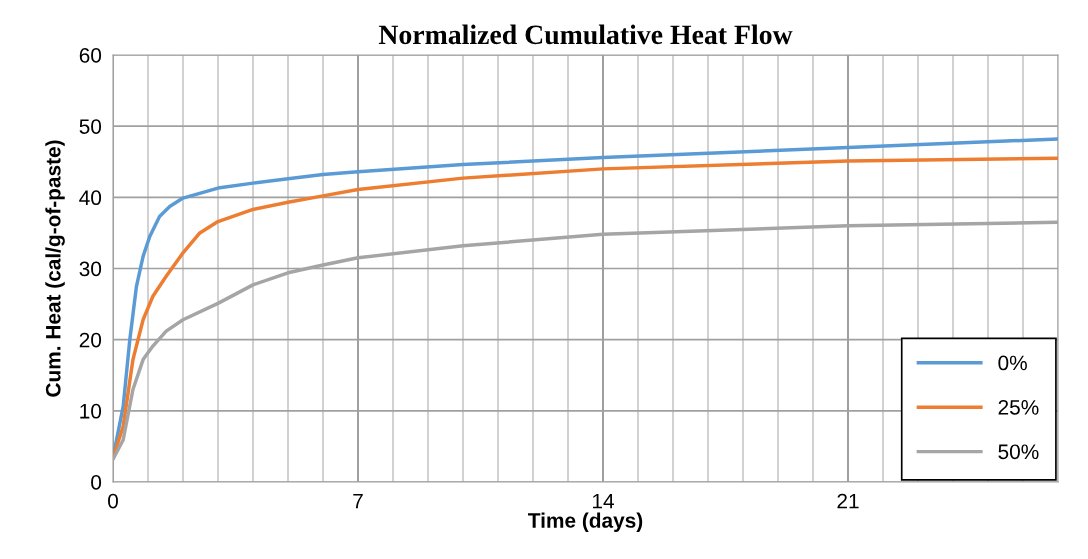 The height and width of the screenshot is (559, 1088). I want to click on legend-label: 50%, so click(1018, 452).